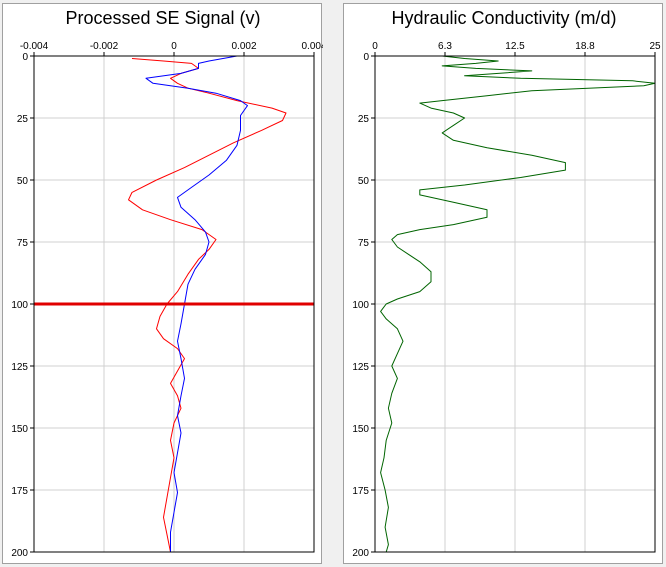 Image resolution: width=666 pixels, height=567 pixels. I want to click on chart-title: Hydraulic Conductivity (m/d), so click(503, 18).